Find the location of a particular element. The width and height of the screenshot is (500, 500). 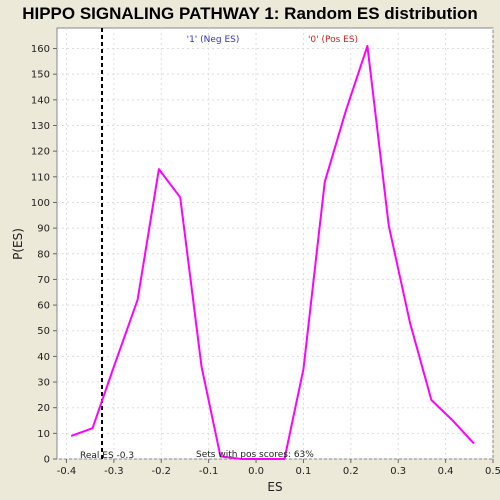

x-tick-label: 0.4 is located at coordinates (446, 471).